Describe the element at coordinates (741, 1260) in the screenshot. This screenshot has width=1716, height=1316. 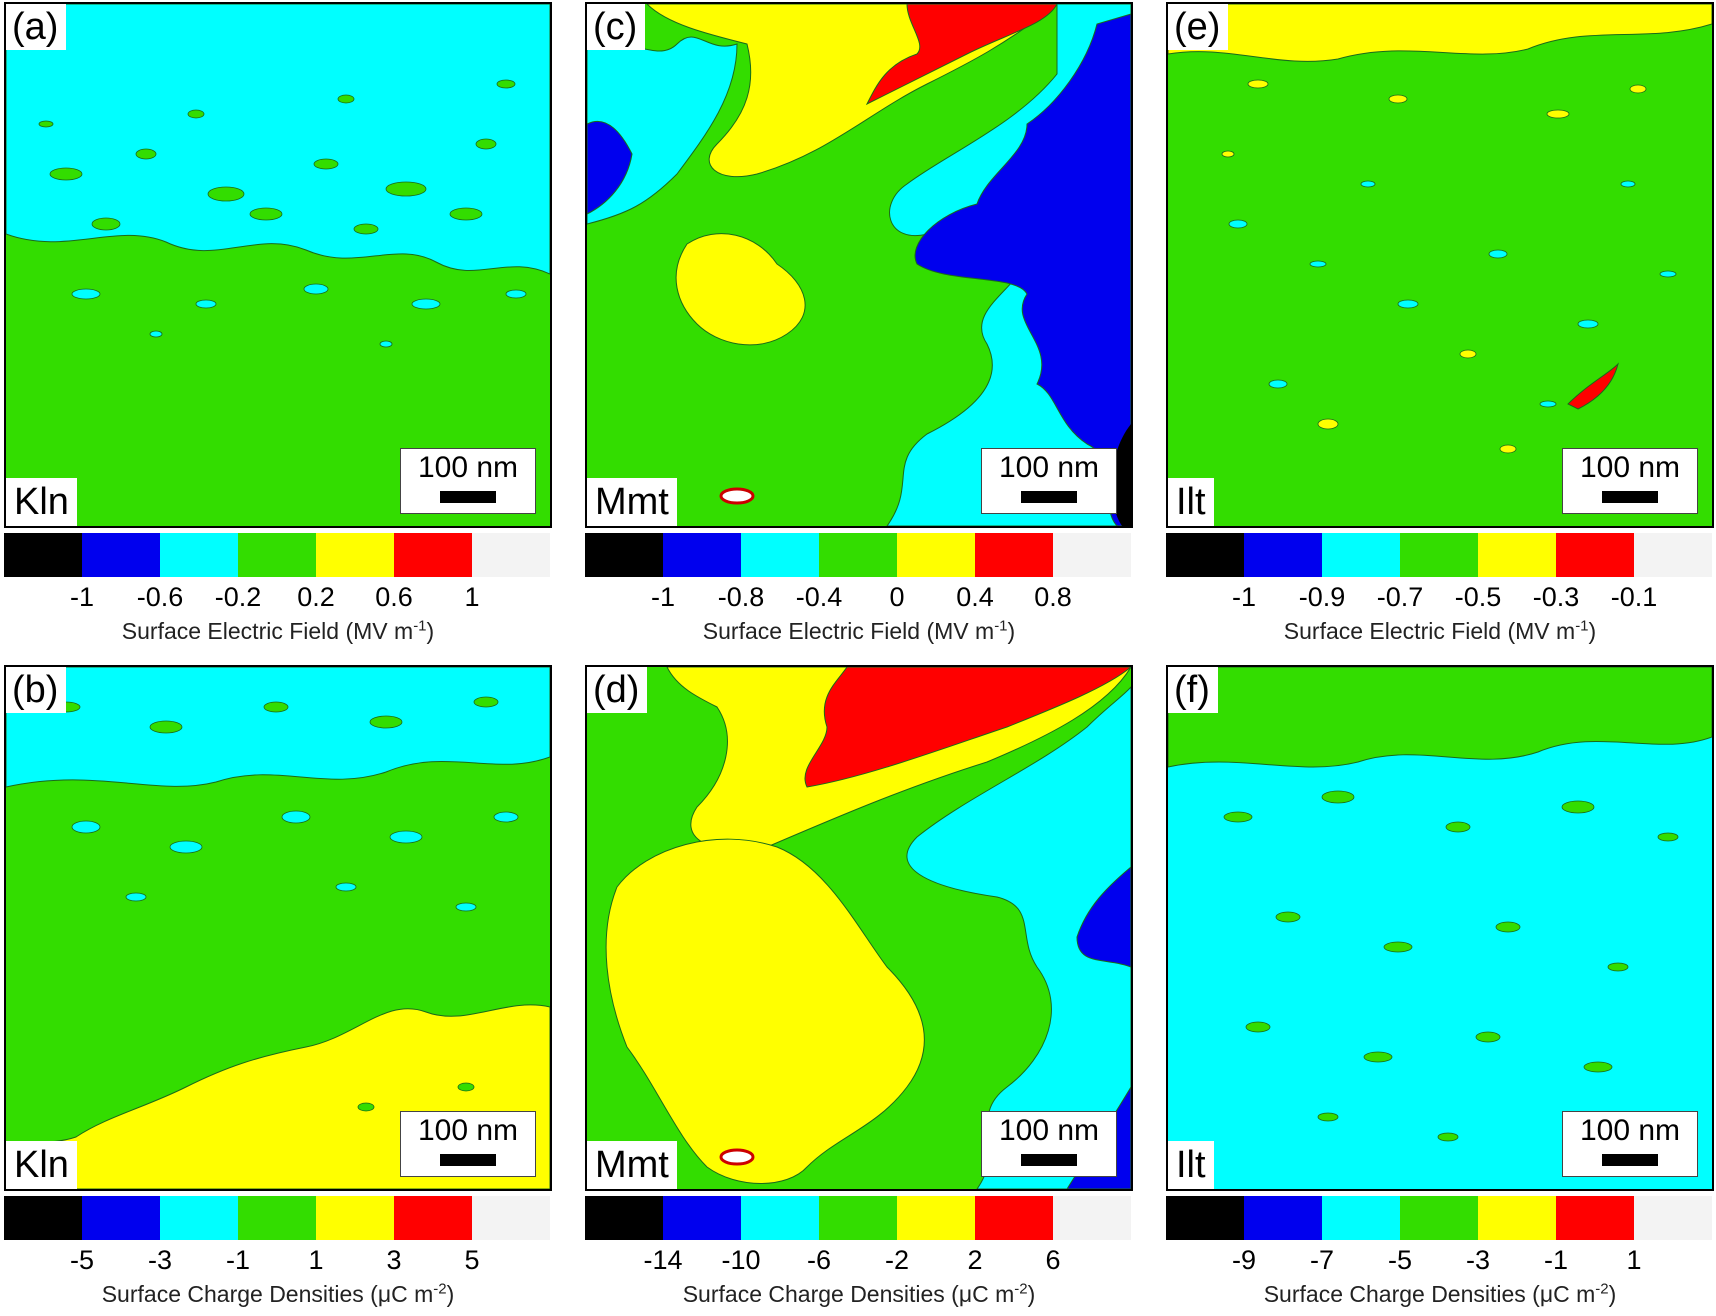
I see `colorbar-tick-label: -10` at that location.